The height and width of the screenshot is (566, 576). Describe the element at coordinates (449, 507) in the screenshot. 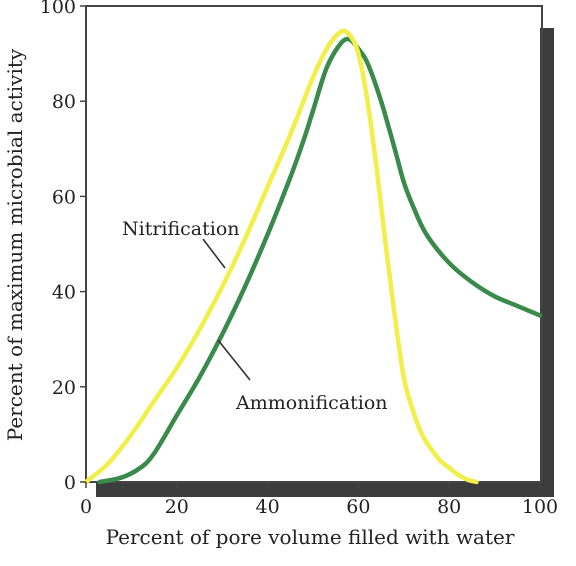

I see `x-tick-label: 80` at that location.